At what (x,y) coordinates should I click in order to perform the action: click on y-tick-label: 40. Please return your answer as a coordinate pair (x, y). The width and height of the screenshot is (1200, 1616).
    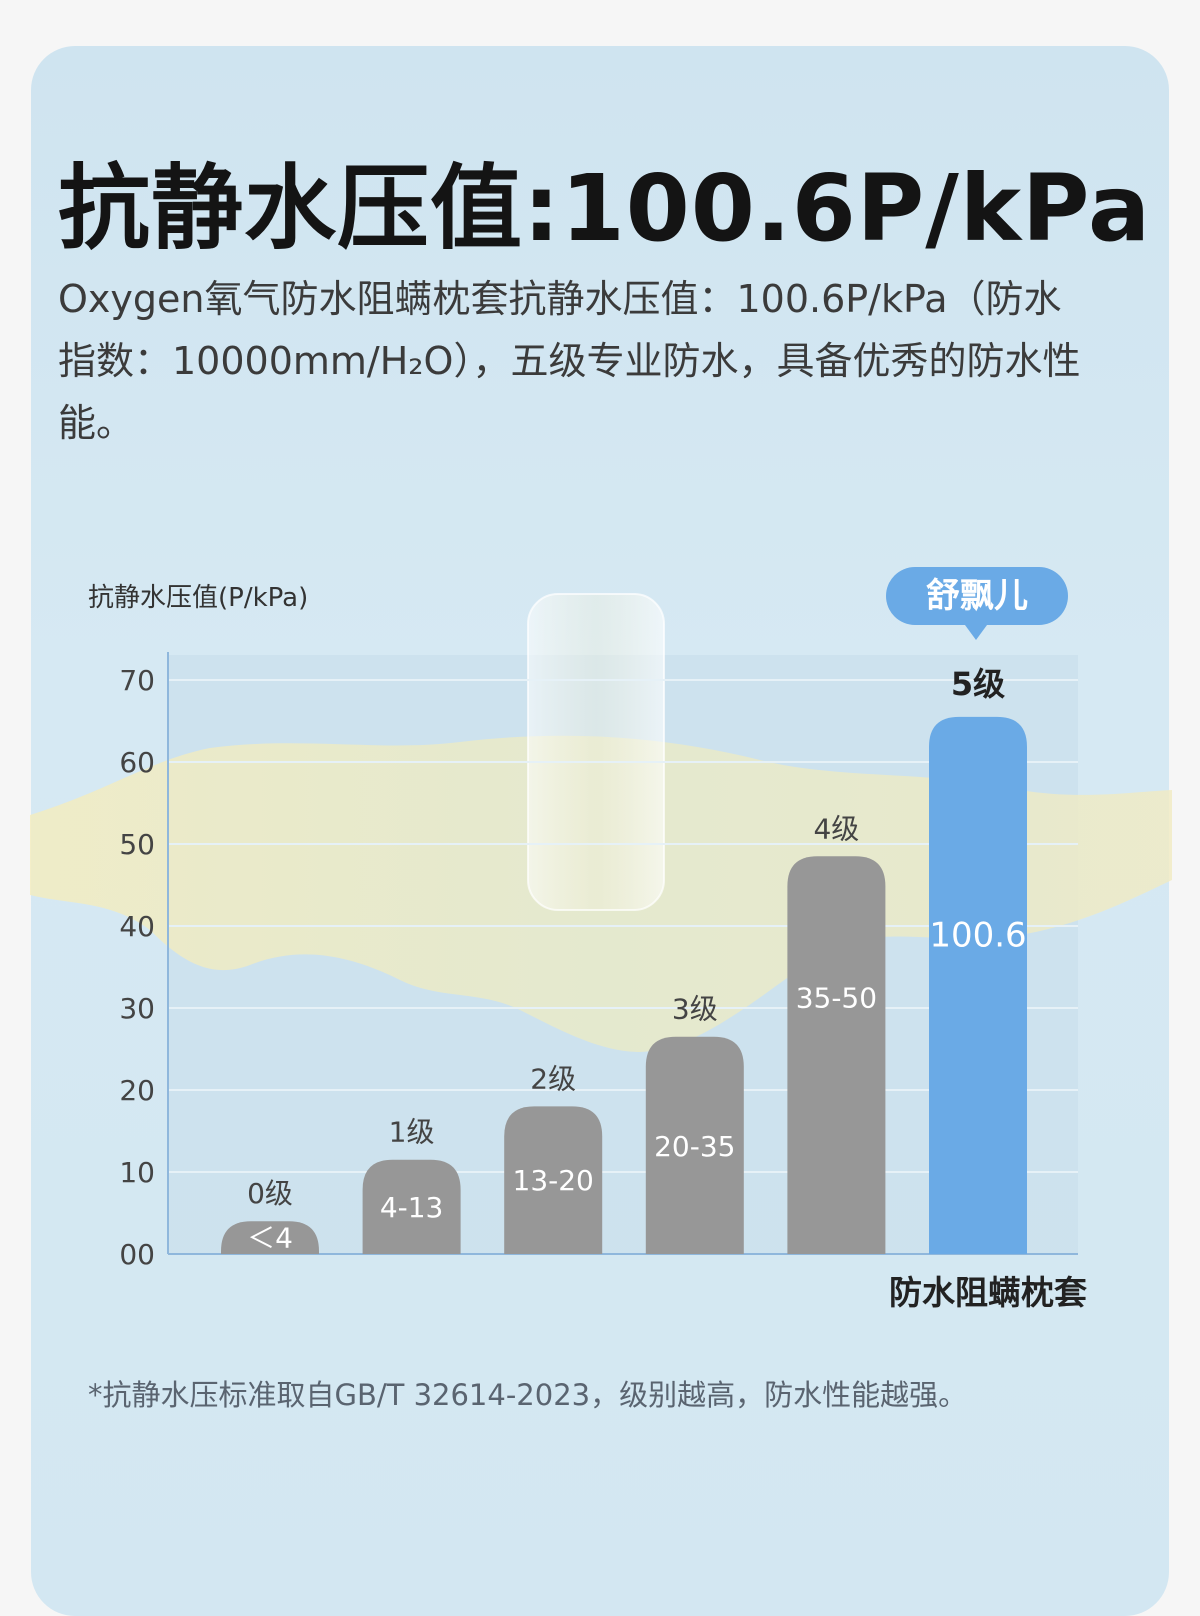
    Looking at the image, I should click on (137, 926).